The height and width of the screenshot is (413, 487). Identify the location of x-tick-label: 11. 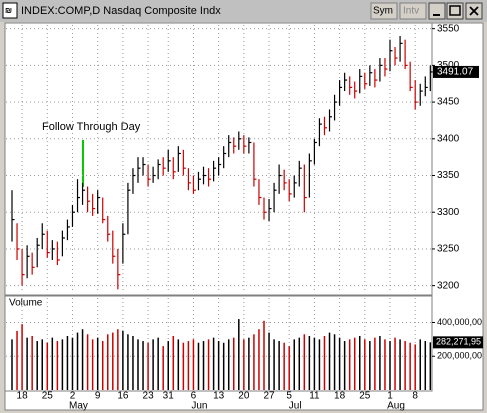
(314, 396).